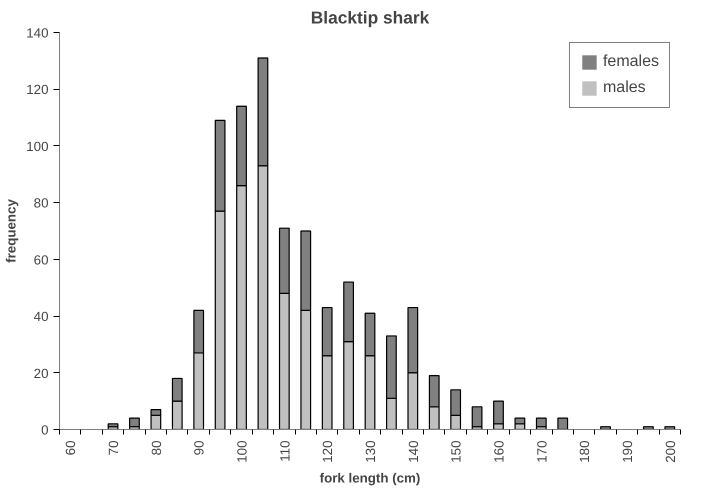 The width and height of the screenshot is (707, 494). What do you see at coordinates (670, 451) in the screenshot?
I see `x-tick-label: 200` at bounding box center [670, 451].